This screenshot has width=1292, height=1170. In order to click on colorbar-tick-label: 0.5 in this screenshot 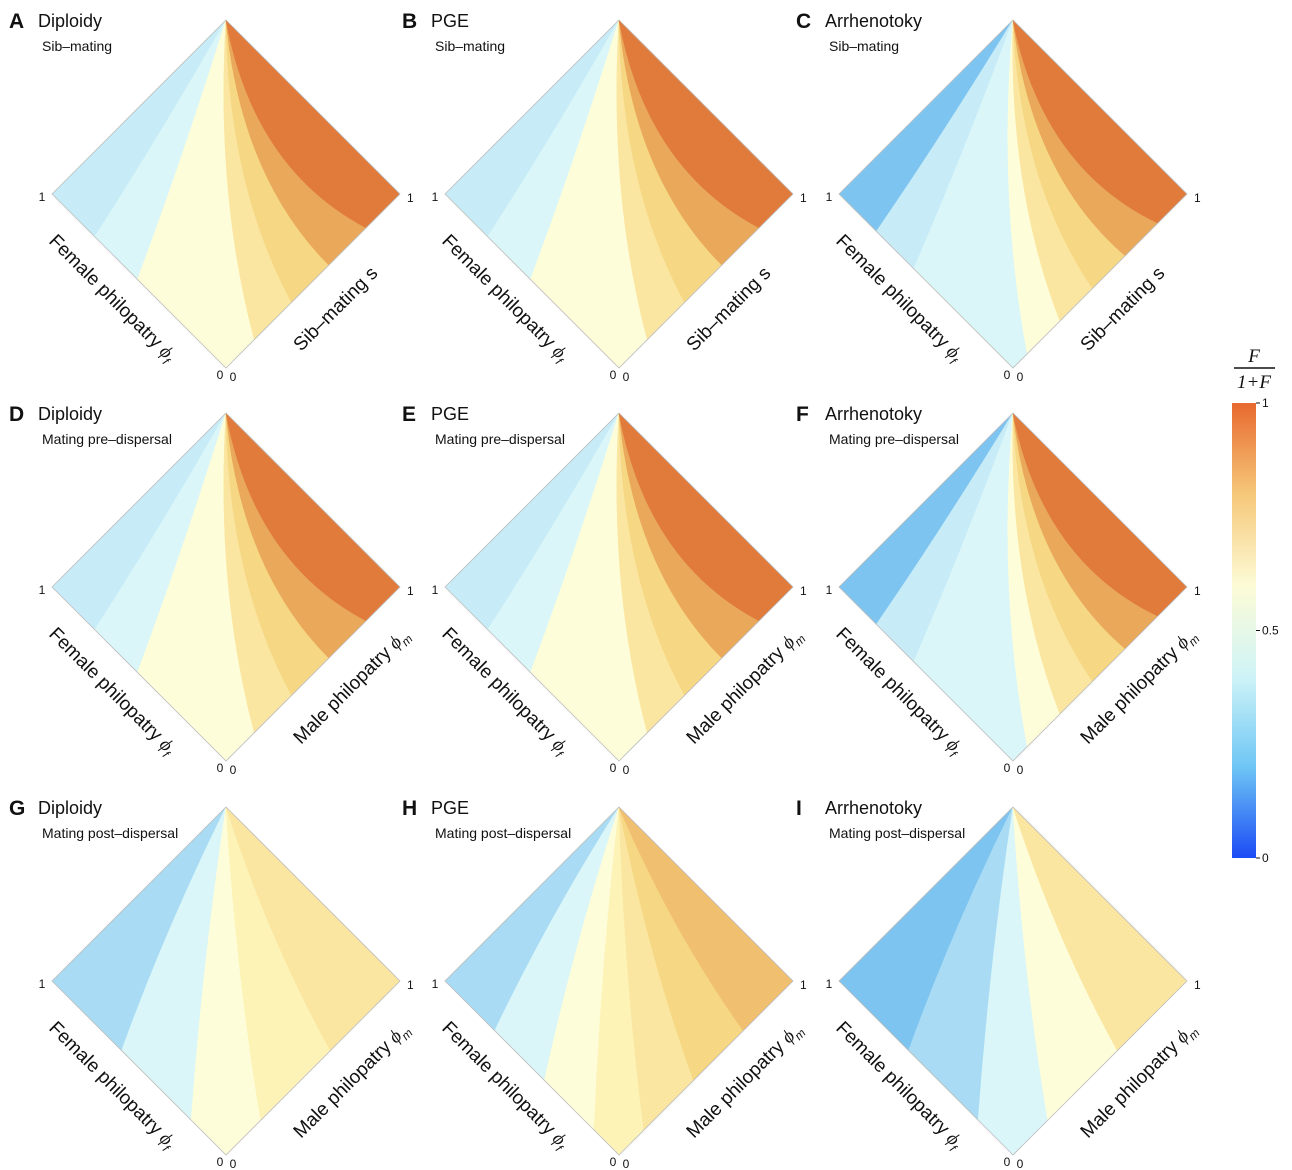, I will do `click(1270, 631)`.